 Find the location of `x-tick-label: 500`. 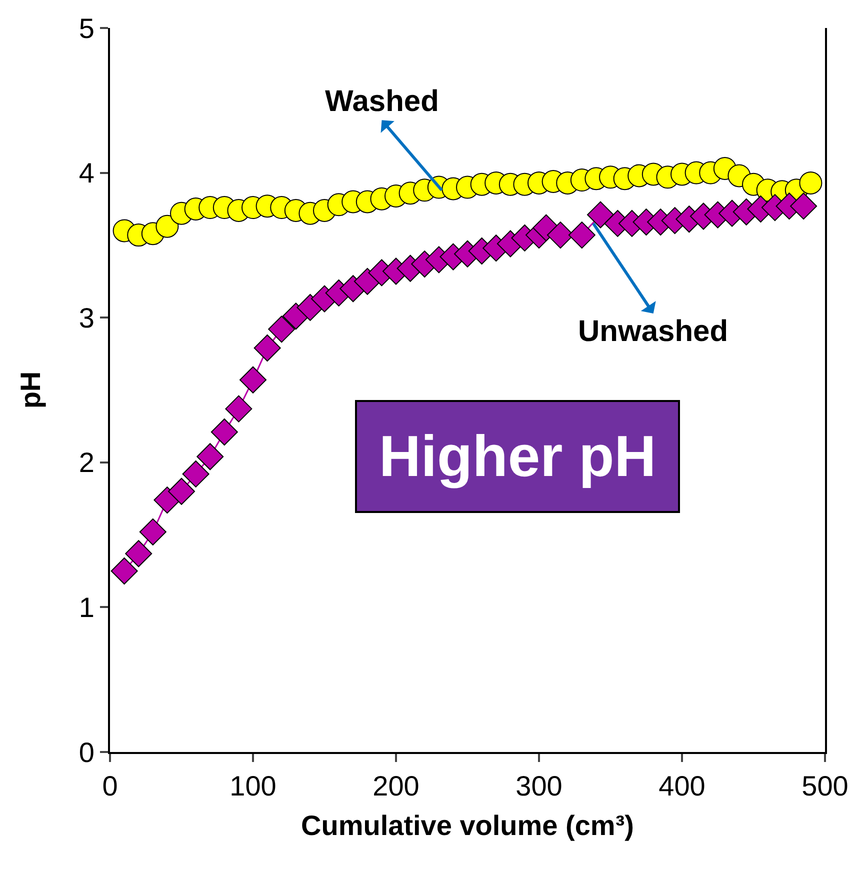

x-tick-label: 500 is located at coordinates (825, 786).